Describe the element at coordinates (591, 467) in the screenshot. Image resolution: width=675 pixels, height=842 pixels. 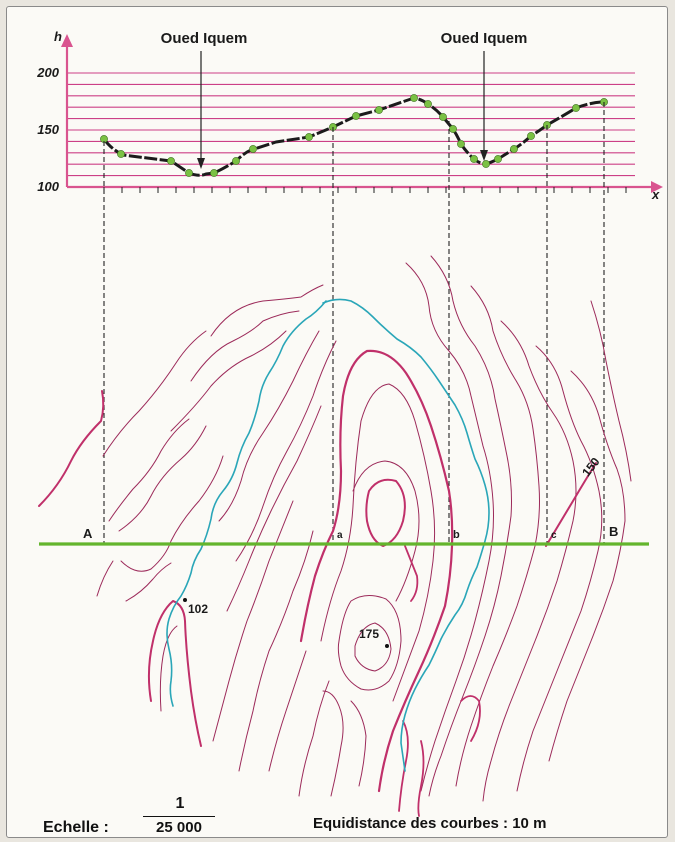
I see `contour-value-label: 150` at that location.